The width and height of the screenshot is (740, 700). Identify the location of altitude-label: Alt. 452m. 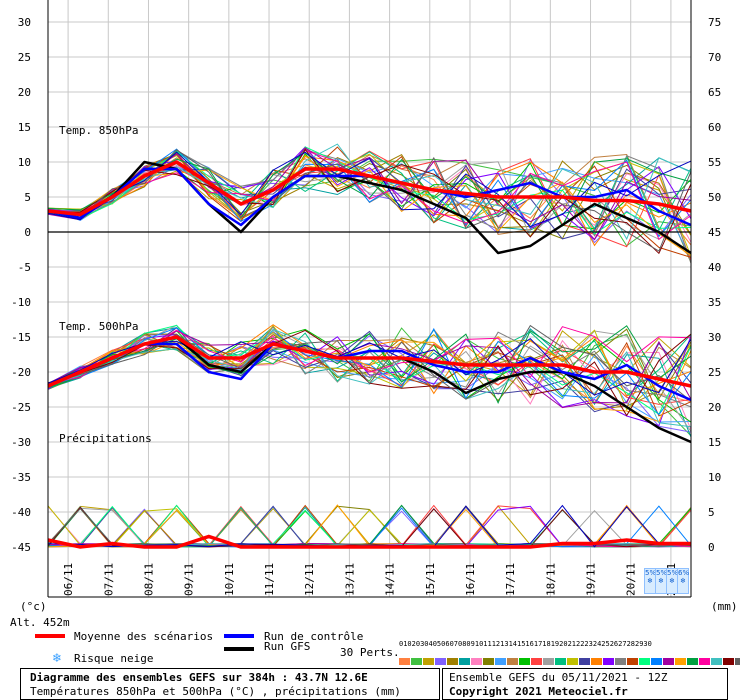
(40, 622).